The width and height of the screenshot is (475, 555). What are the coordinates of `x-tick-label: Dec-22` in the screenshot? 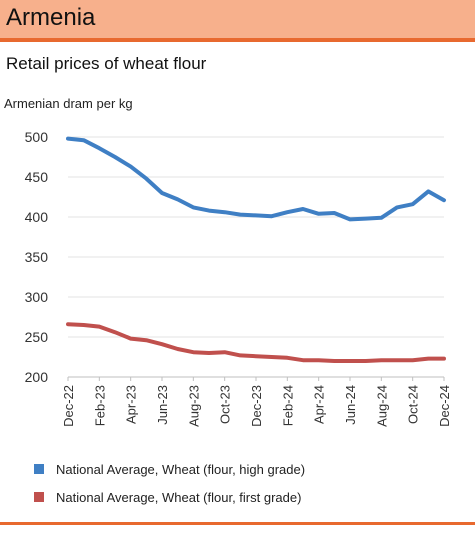 It's located at (68, 406).